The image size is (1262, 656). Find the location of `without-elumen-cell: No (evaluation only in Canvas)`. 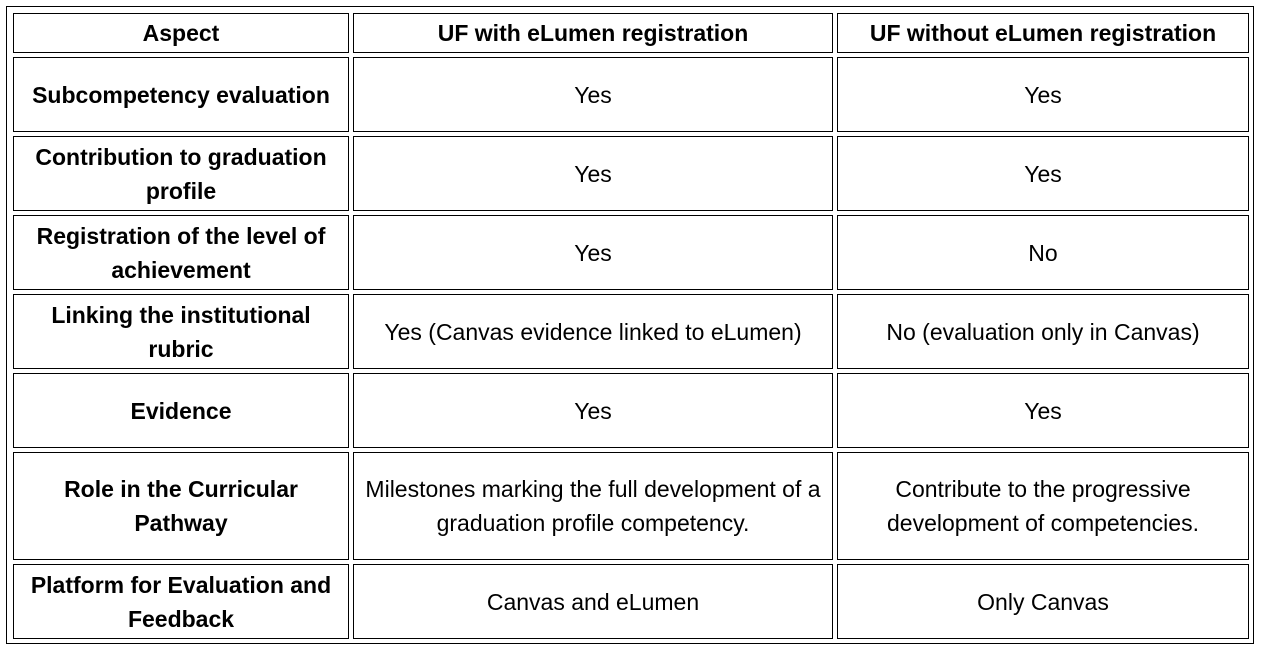

without-elumen-cell: No (evaluation only in Canvas) is located at coordinates (1043, 331).